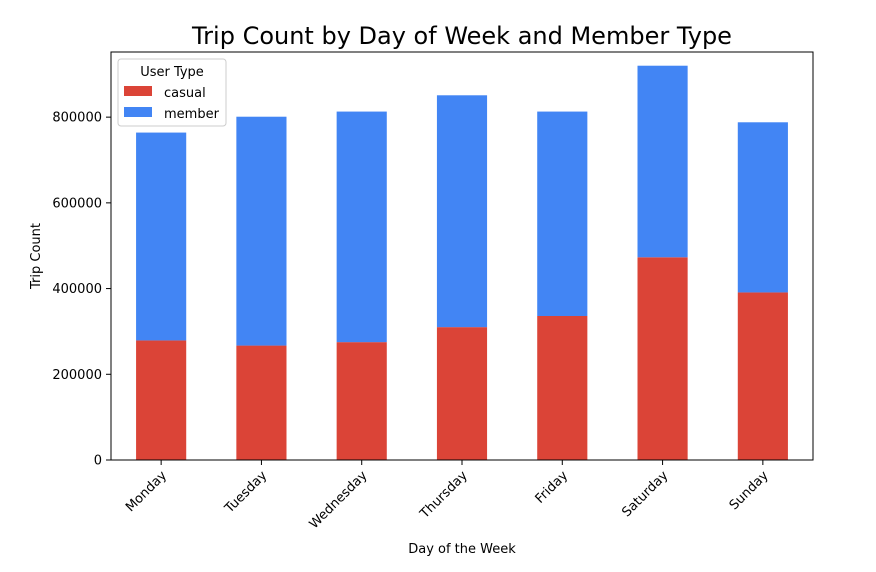 The height and width of the screenshot is (572, 876). Describe the element at coordinates (185, 93) in the screenshot. I see `legend-label-casual: casual` at that location.